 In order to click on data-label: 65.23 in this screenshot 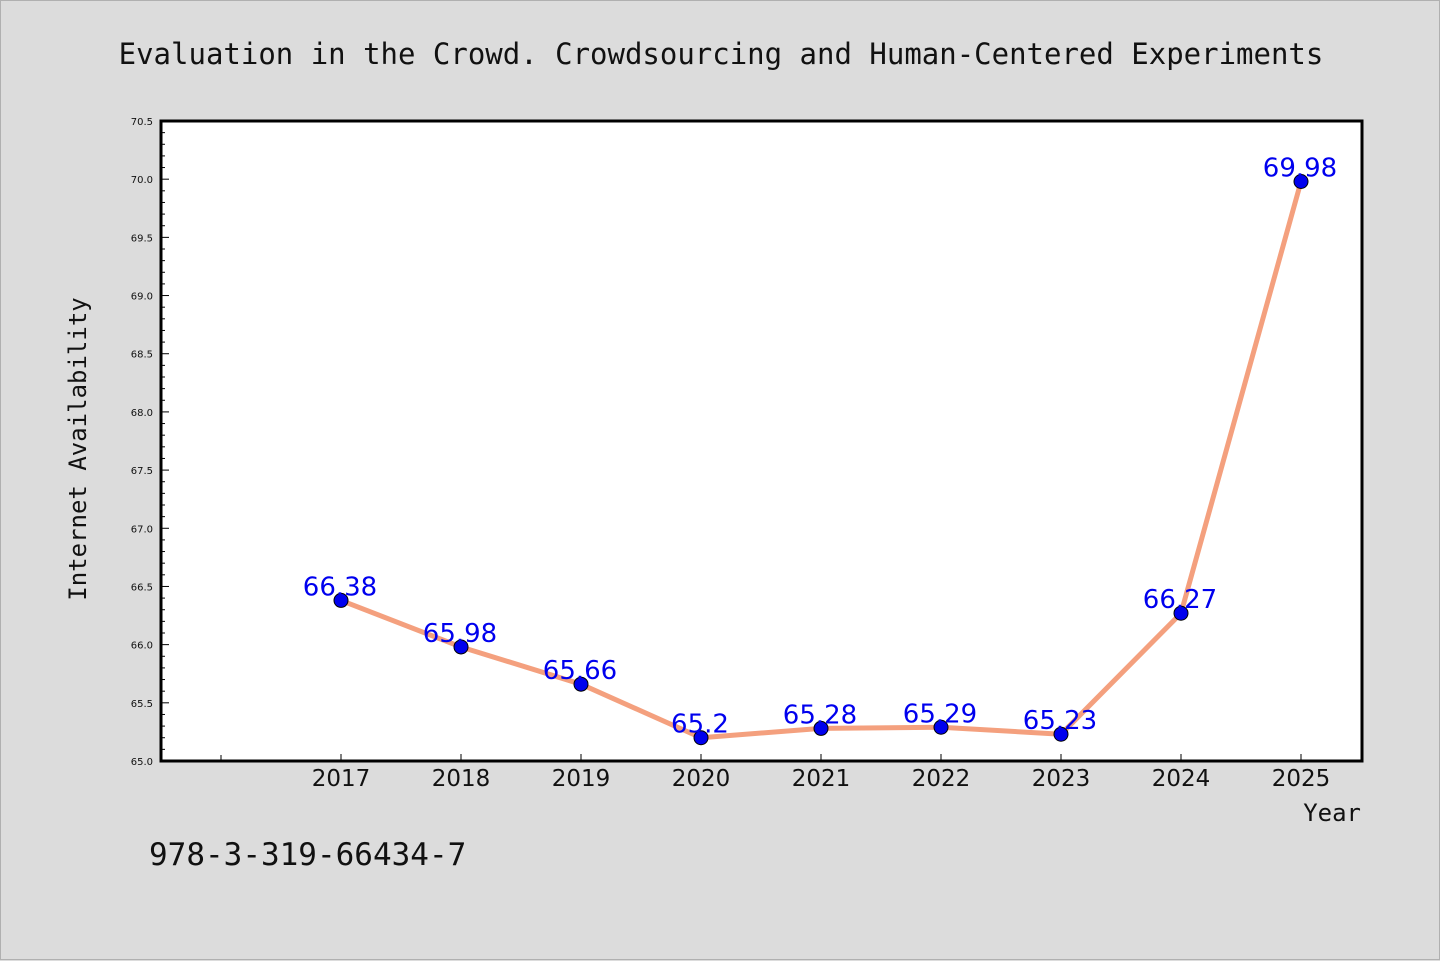, I will do `click(1060, 721)`.